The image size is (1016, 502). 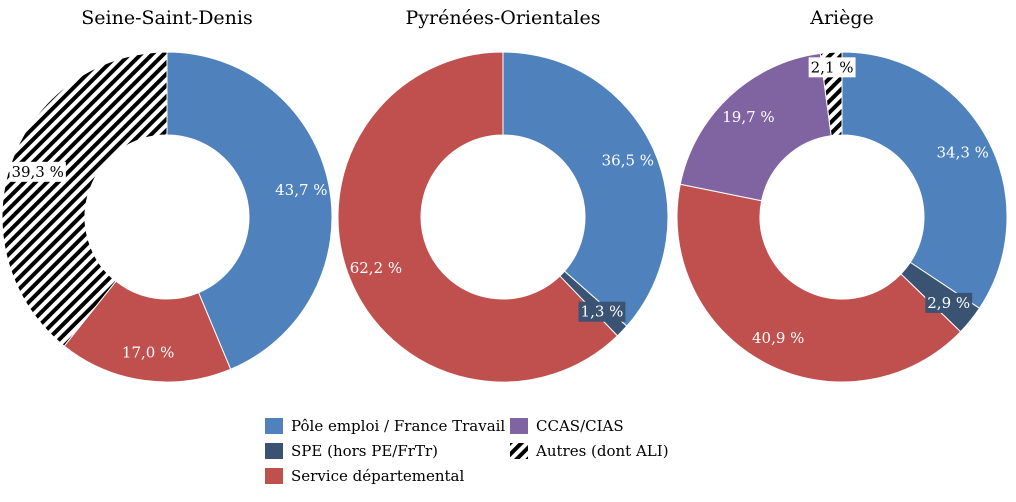 I want to click on data-label-text: 62,2 %, so click(x=376, y=268).